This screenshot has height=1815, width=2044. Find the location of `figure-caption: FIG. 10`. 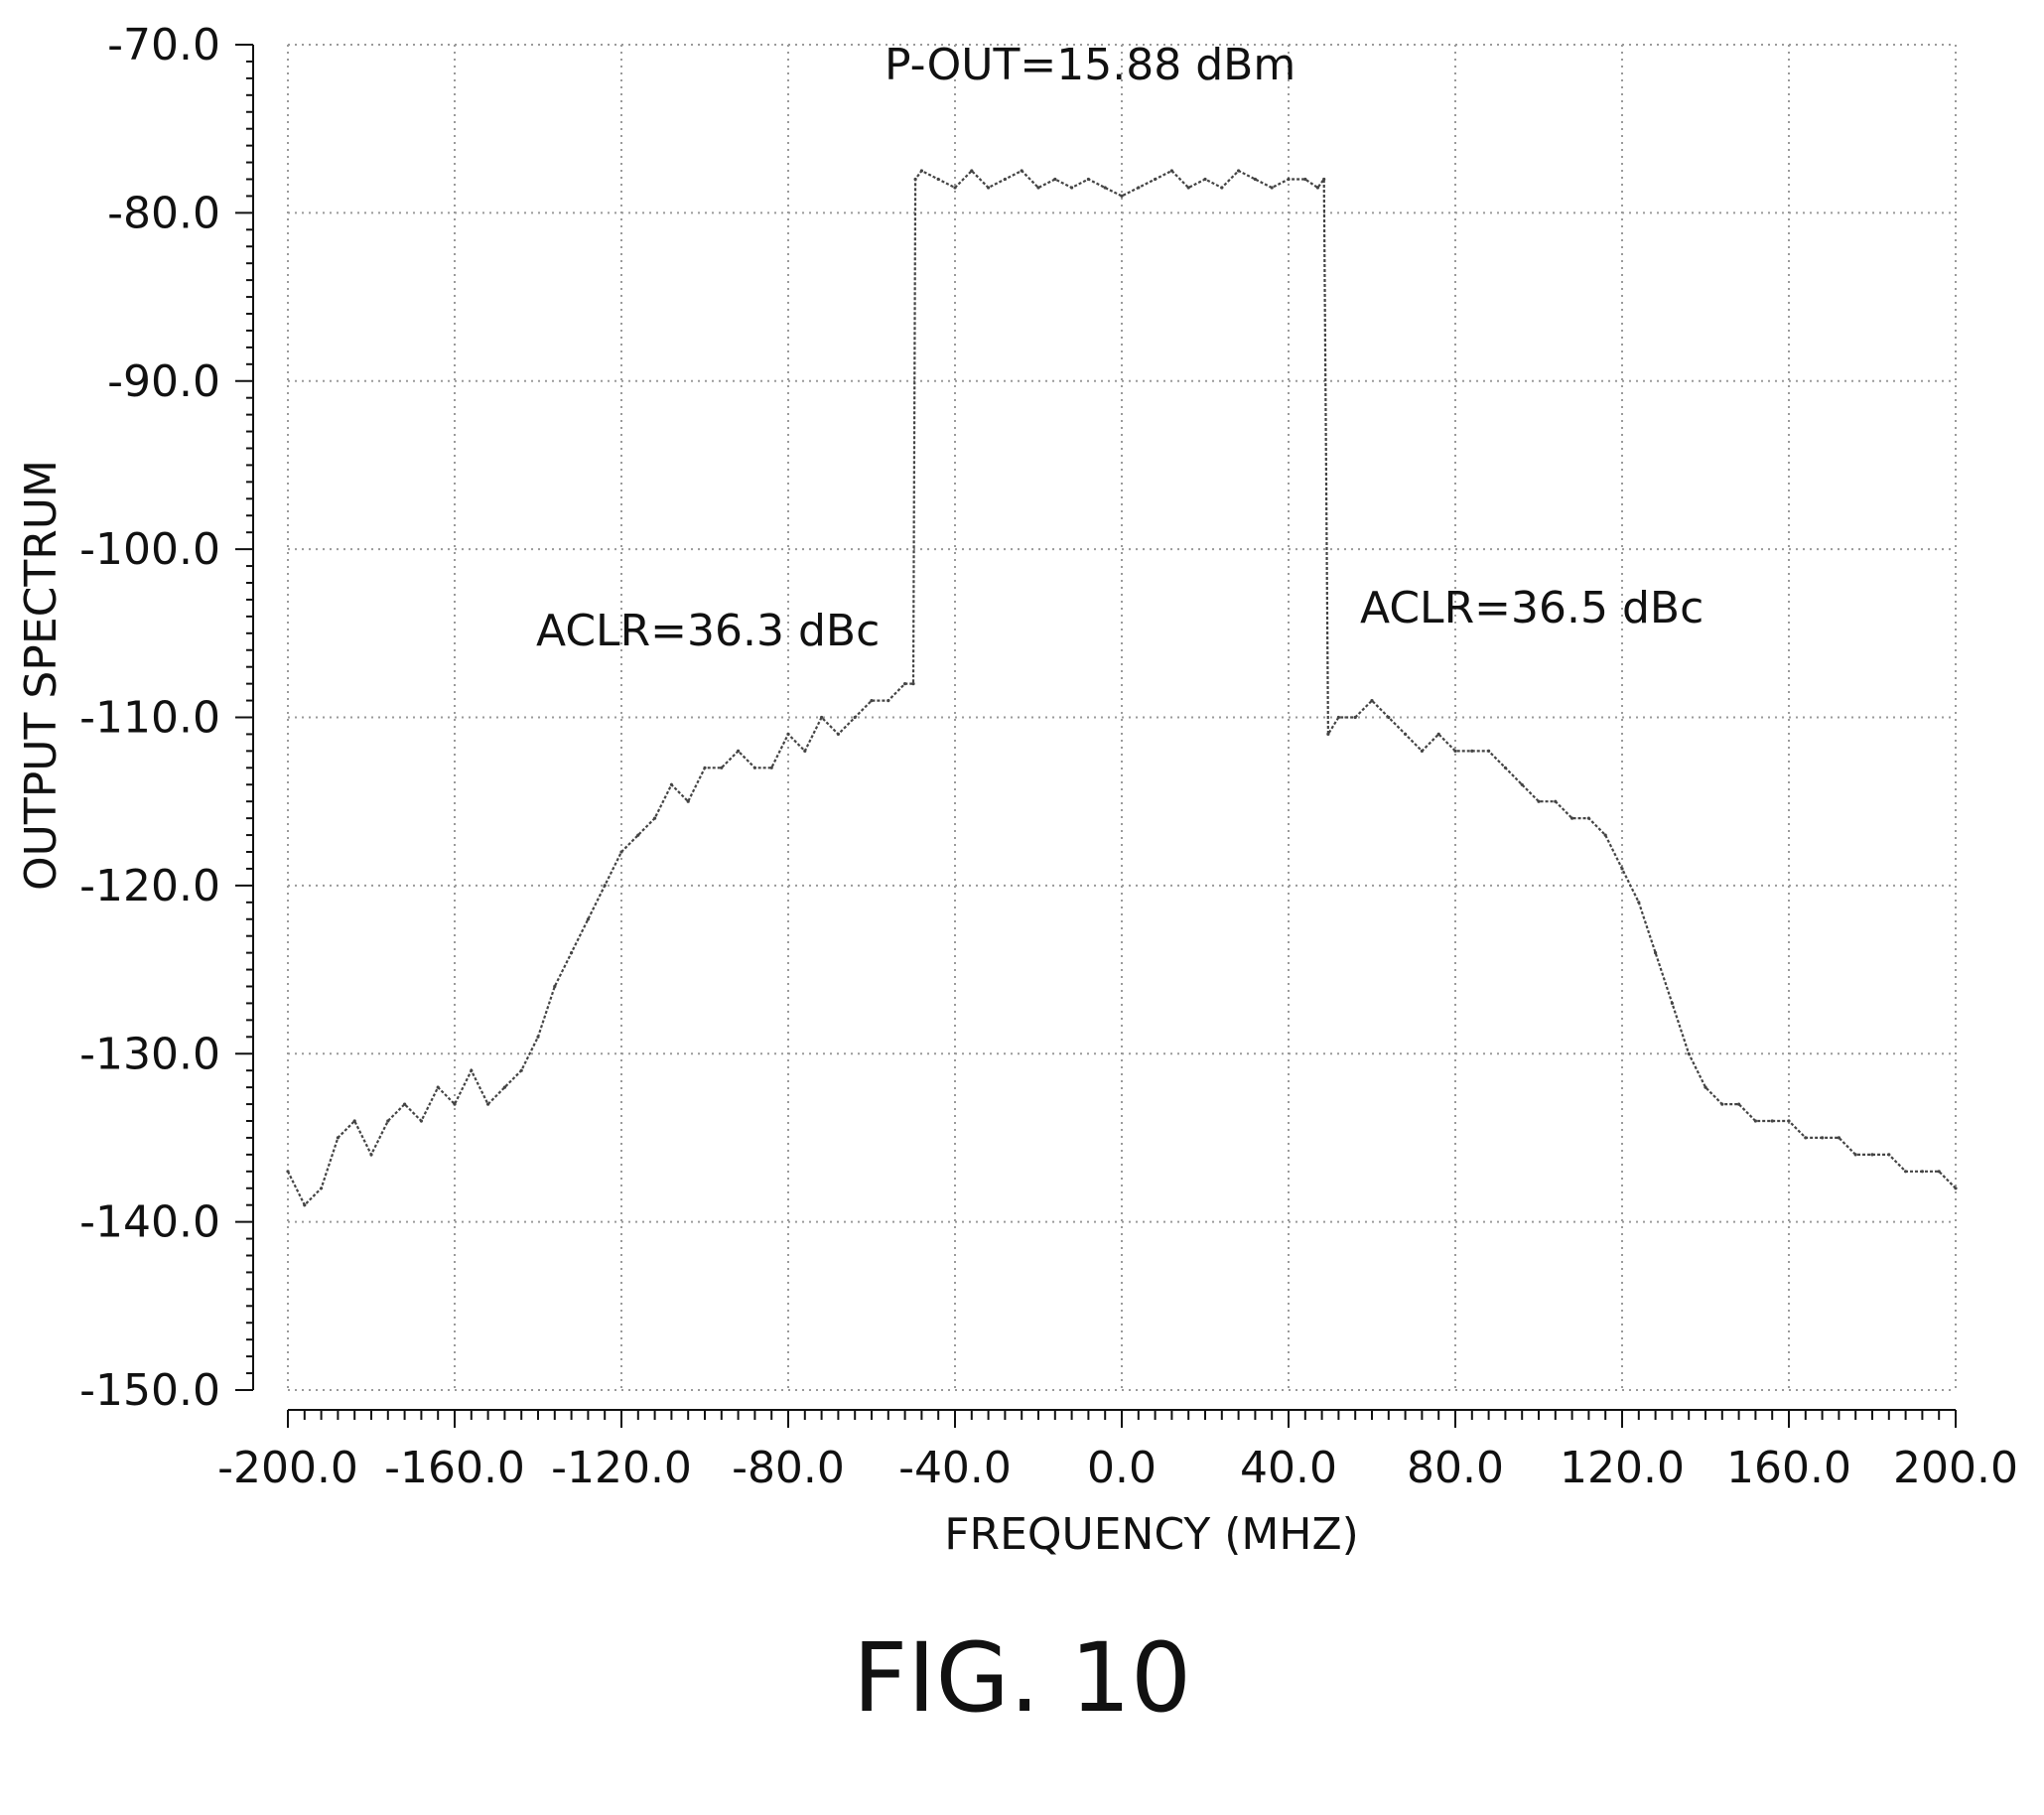

figure-caption: FIG. 10 is located at coordinates (1022, 1678).